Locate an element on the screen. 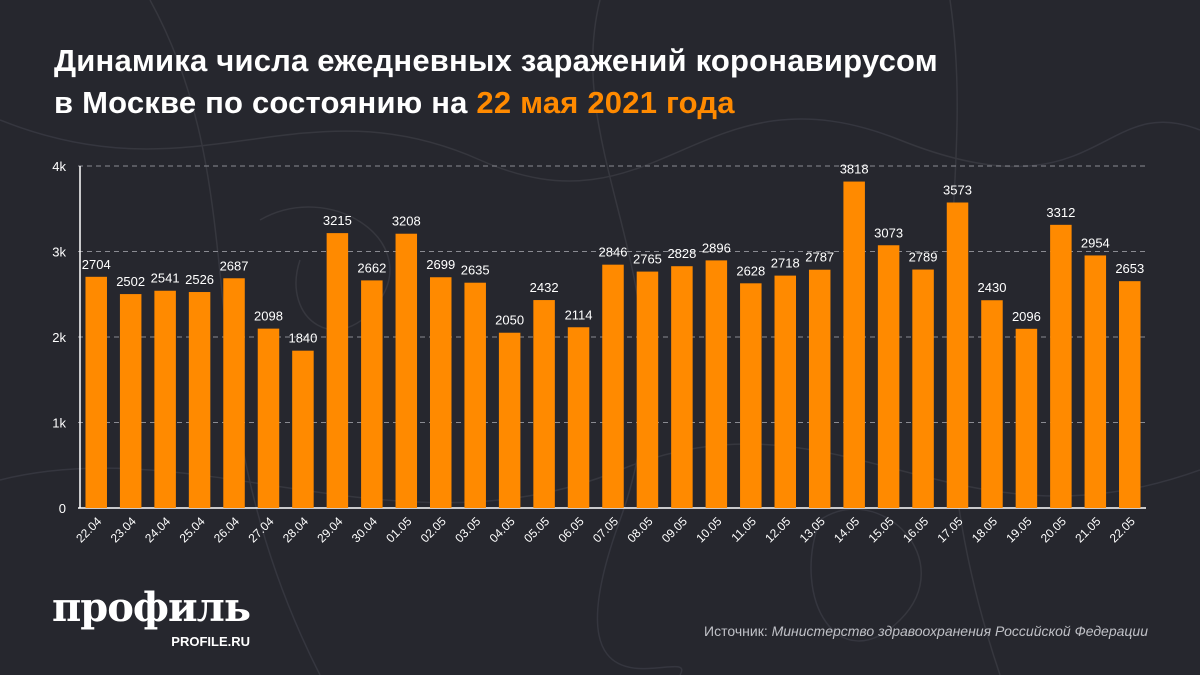  x-tick-label: 04.05 is located at coordinates (502, 529).